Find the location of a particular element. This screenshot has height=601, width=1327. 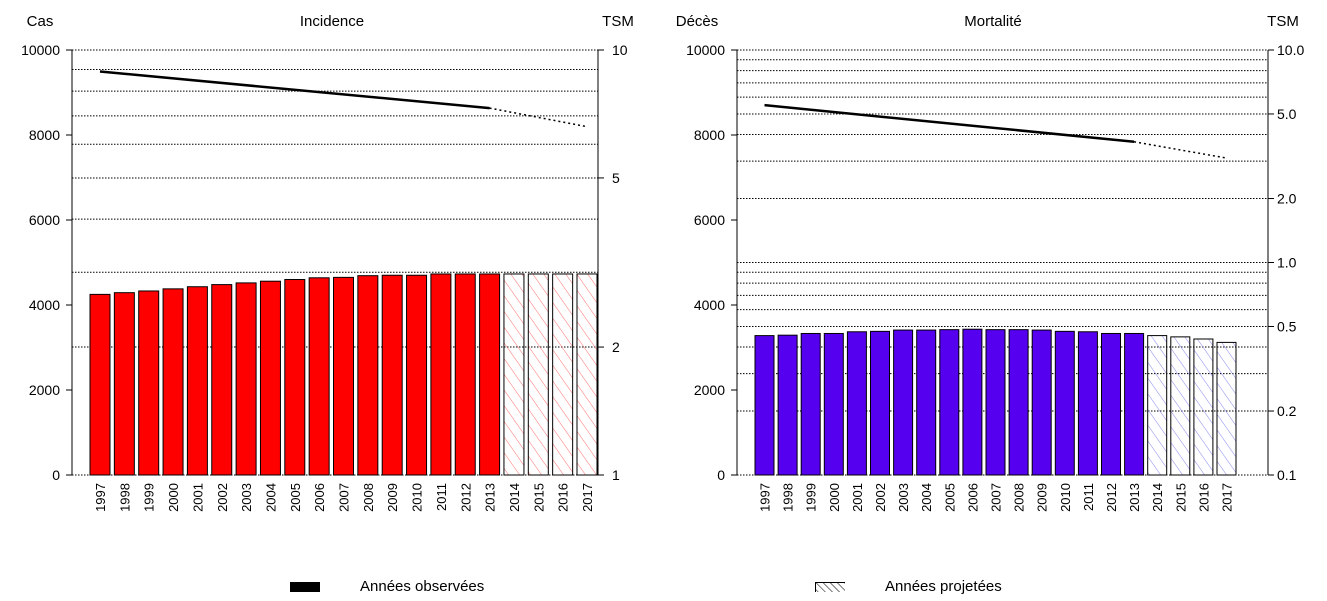

legend-projected: Années projetées is located at coordinates (908, 586).